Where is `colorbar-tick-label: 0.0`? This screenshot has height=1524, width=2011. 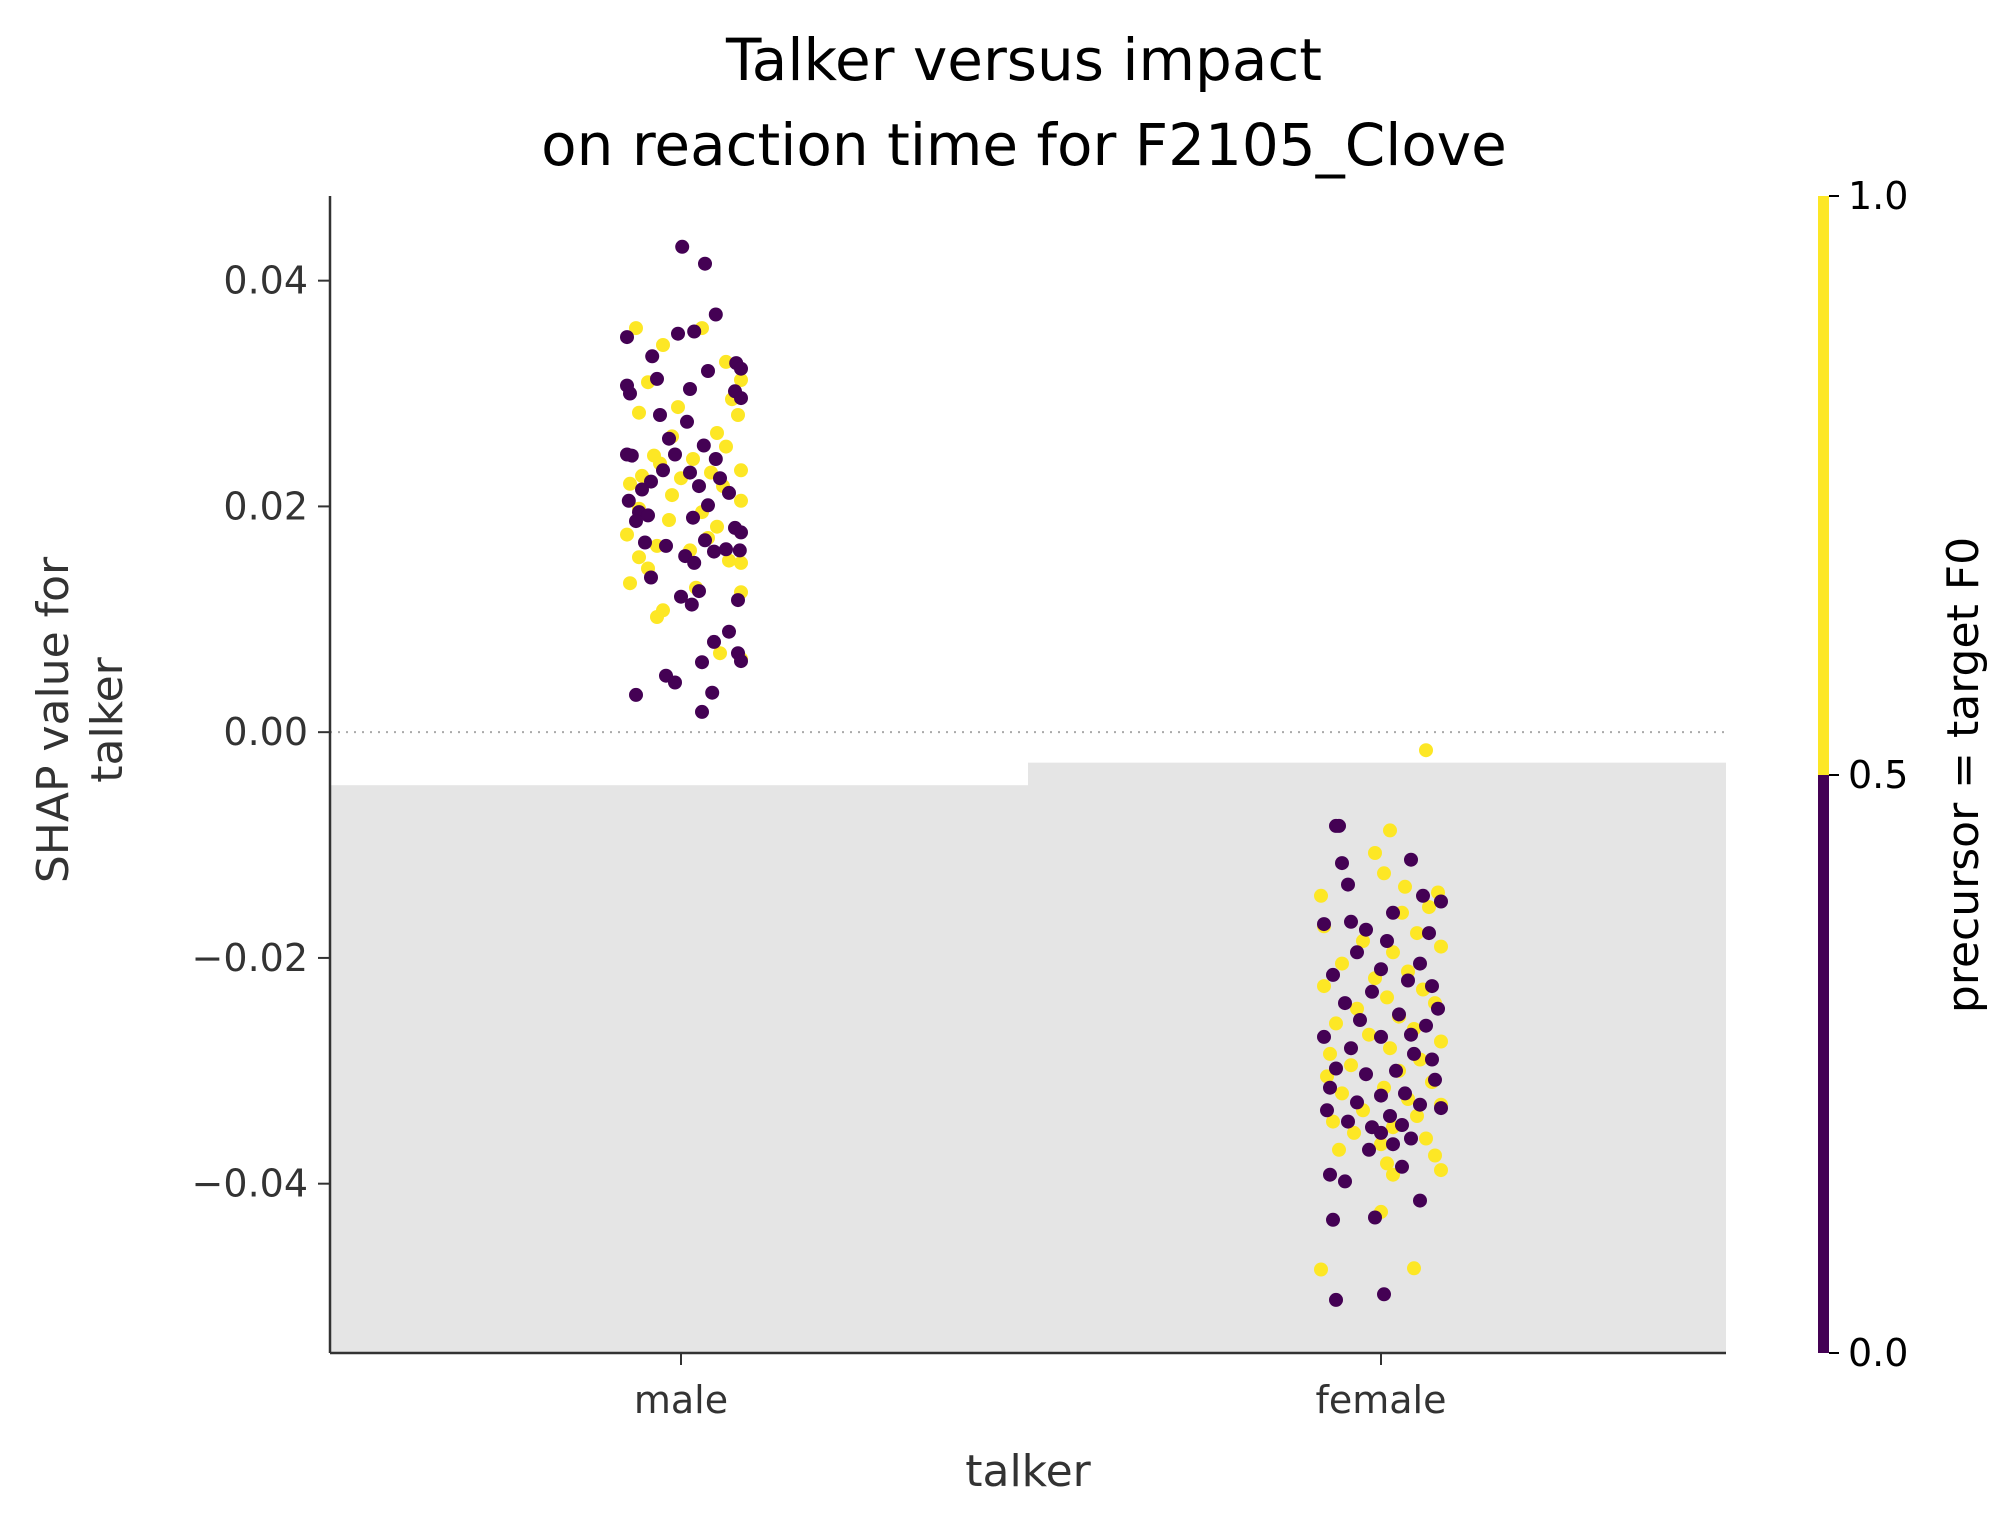
colorbar-tick-label: 0.0 is located at coordinates (1878, 1353).